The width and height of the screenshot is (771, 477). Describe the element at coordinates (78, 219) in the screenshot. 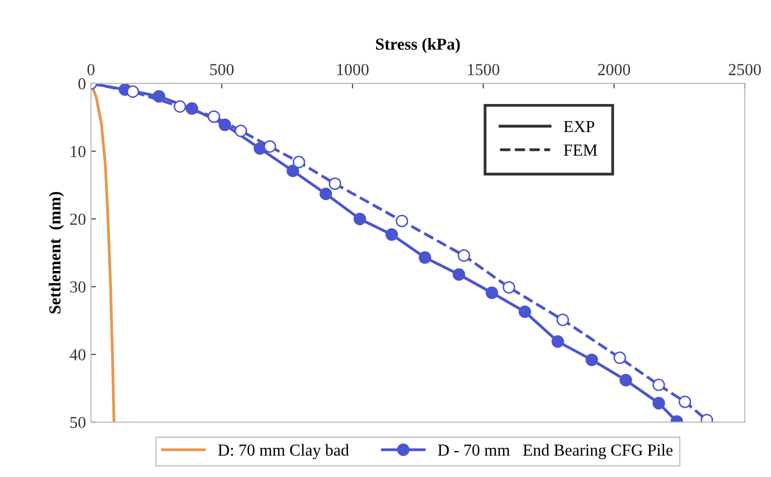

I see `y-tick-label: 20` at that location.